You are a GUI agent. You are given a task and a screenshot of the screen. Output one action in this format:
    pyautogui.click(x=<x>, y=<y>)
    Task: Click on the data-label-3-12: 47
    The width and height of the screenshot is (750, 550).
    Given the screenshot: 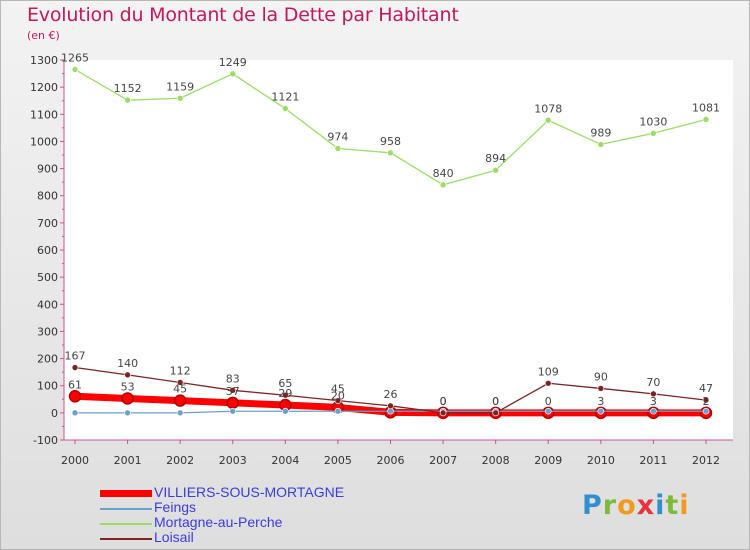 What is the action you would take?
    pyautogui.click(x=706, y=388)
    